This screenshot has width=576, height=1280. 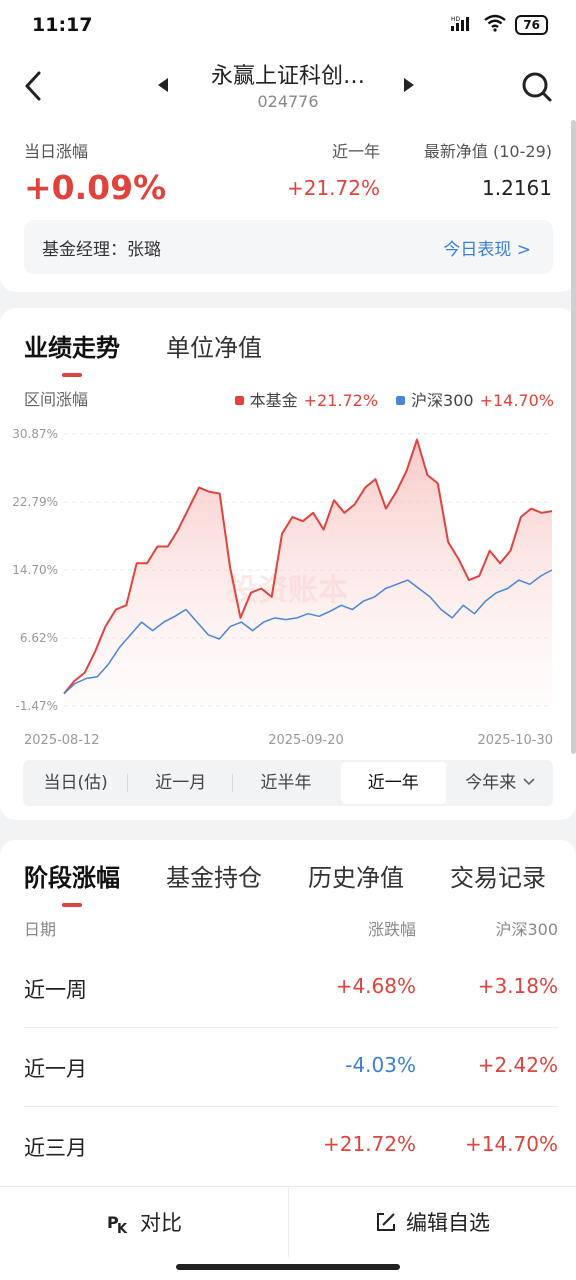 I want to click on period-1m: 近一月, so click(x=181, y=783).